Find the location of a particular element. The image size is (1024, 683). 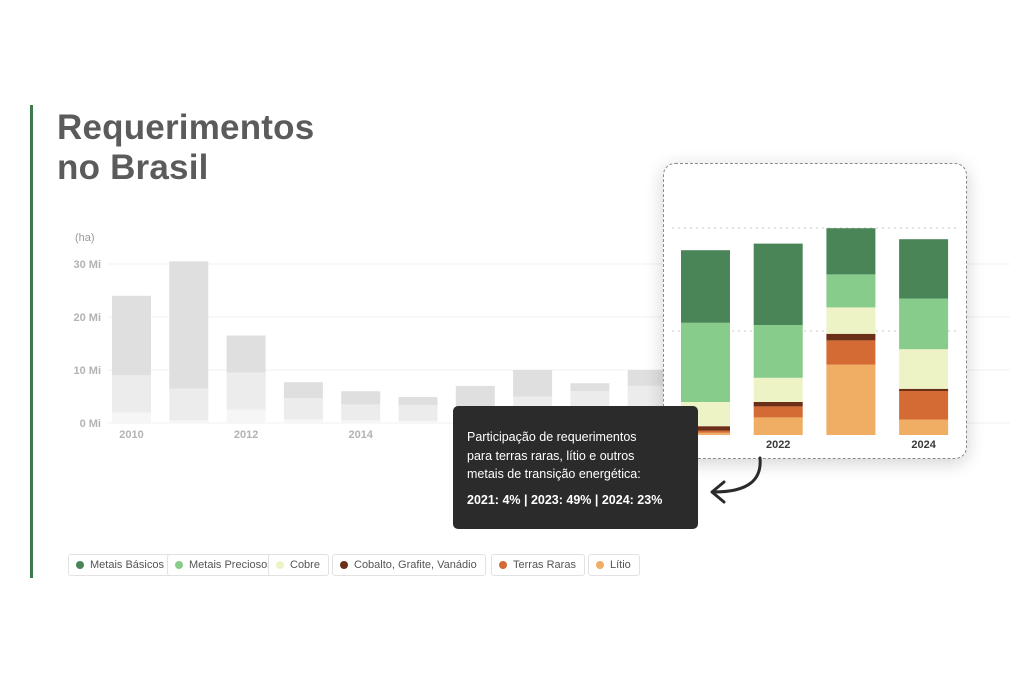

curved-arrow-icon is located at coordinates (736, 480).